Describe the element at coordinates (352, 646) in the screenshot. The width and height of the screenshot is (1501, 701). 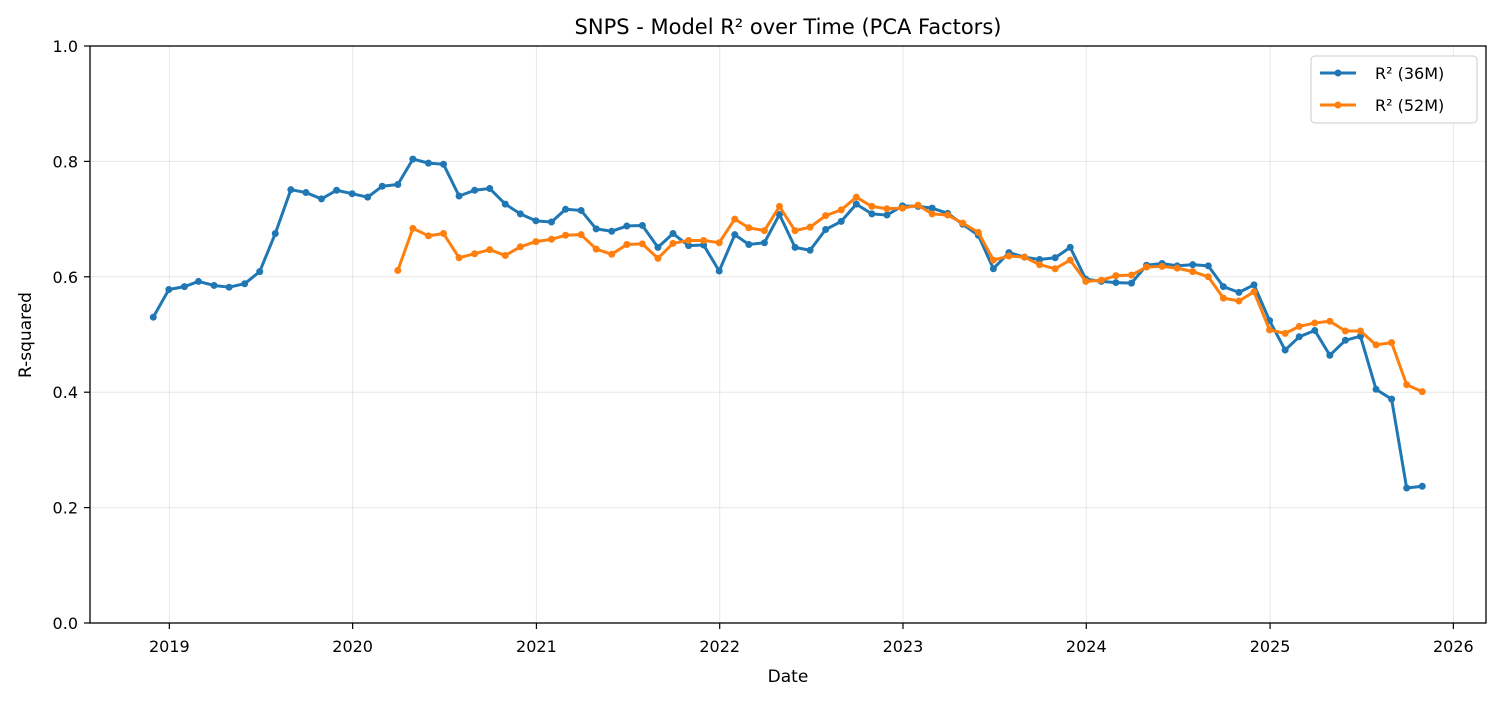
I see `x-tick-label: 2020` at that location.